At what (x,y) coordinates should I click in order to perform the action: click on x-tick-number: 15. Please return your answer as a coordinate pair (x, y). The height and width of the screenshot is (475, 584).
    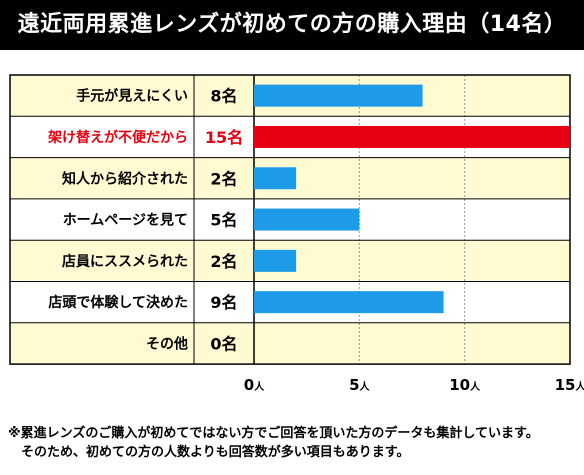
    Looking at the image, I should click on (565, 385).